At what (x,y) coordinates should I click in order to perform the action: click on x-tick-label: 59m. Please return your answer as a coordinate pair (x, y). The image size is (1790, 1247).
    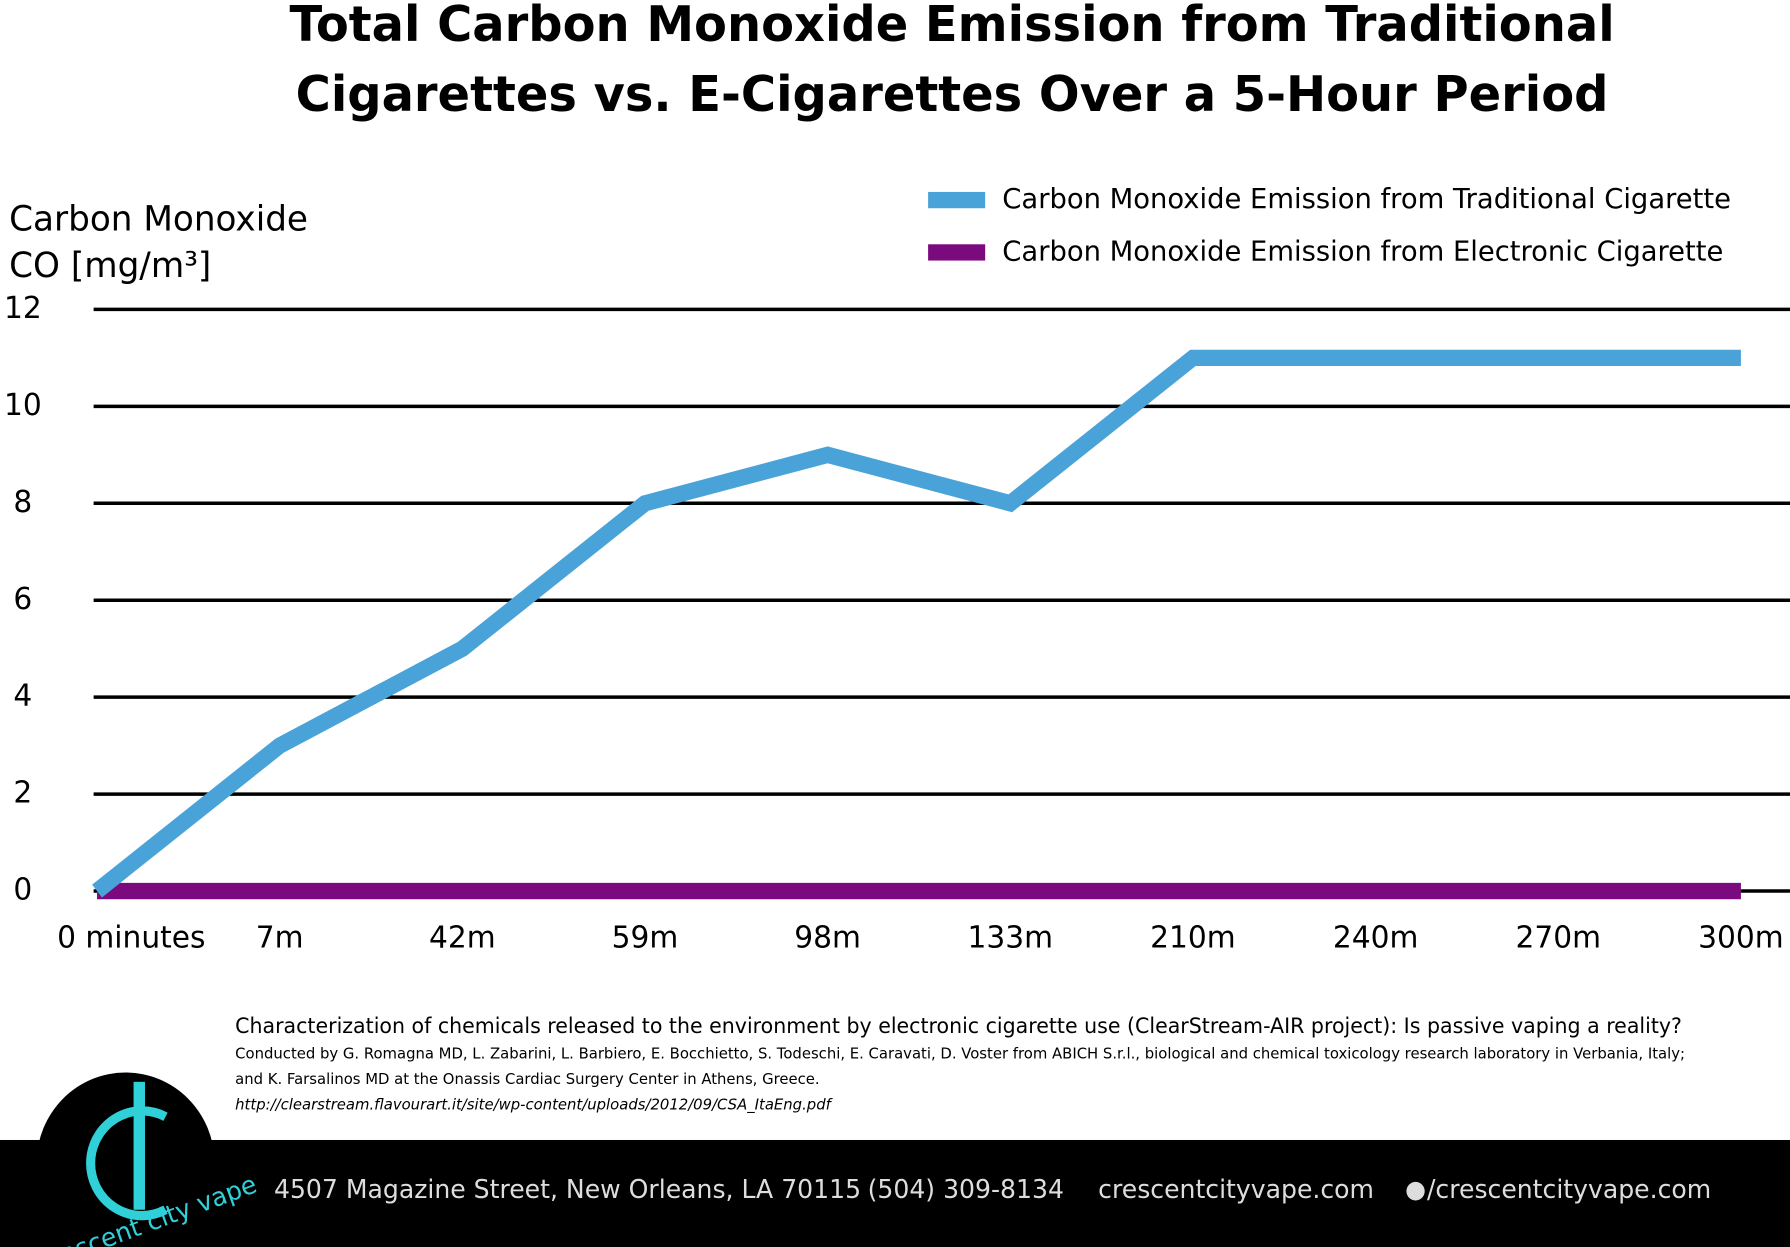
    Looking at the image, I should click on (645, 937).